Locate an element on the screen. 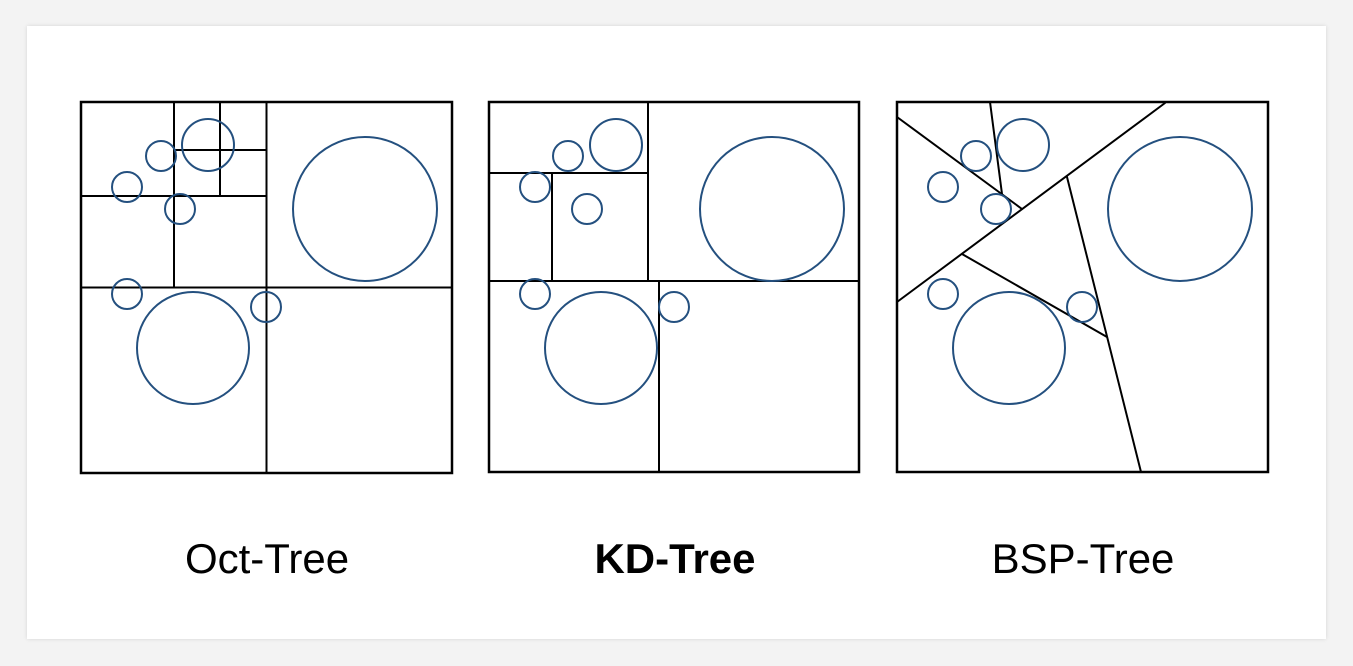 This screenshot has height=666, width=1353. bsp-tree-partitions is located at coordinates (1031, 287).